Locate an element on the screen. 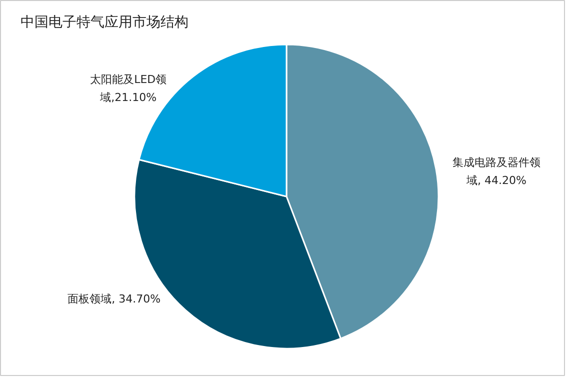 The height and width of the screenshot is (378, 567). slice-label: 太阳能及LED领域,21.10% is located at coordinates (128, 88).